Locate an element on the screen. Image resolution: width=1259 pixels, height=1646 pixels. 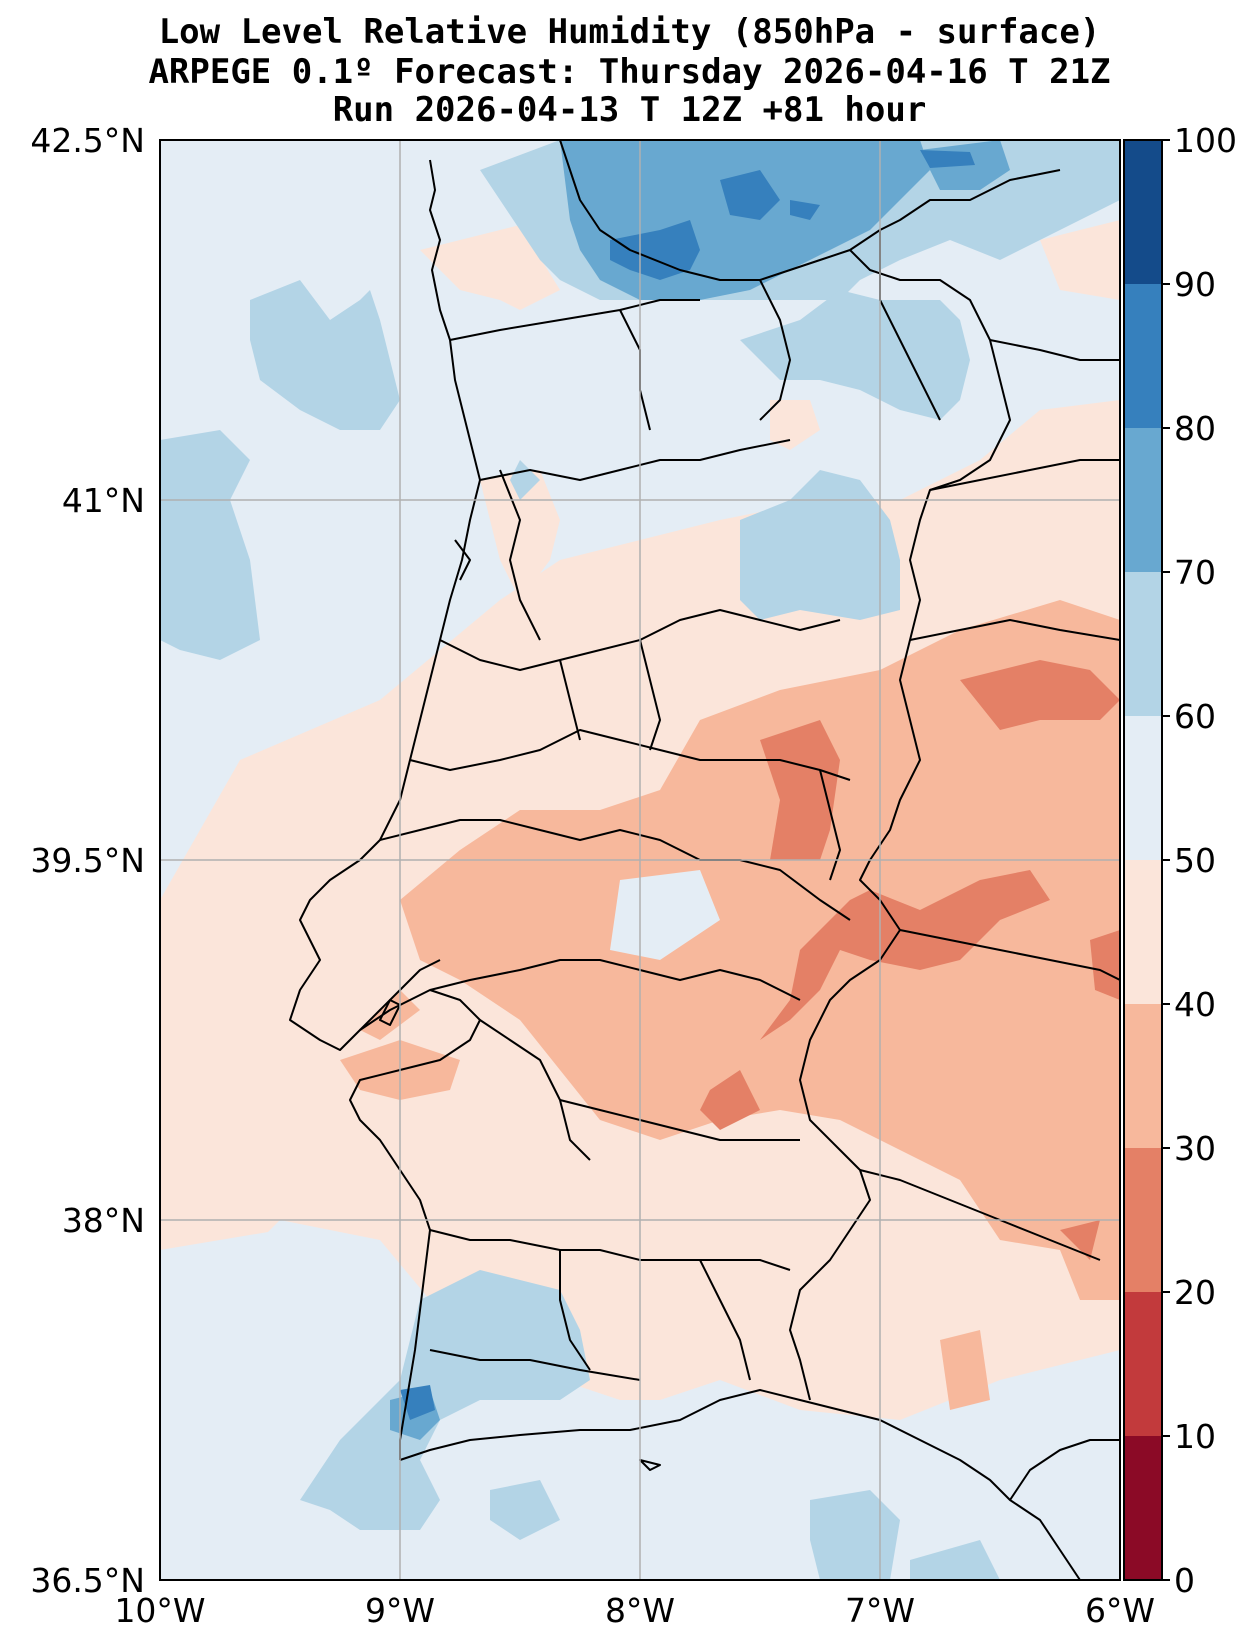
colorbar-label: 90 is located at coordinates (1195, 284).